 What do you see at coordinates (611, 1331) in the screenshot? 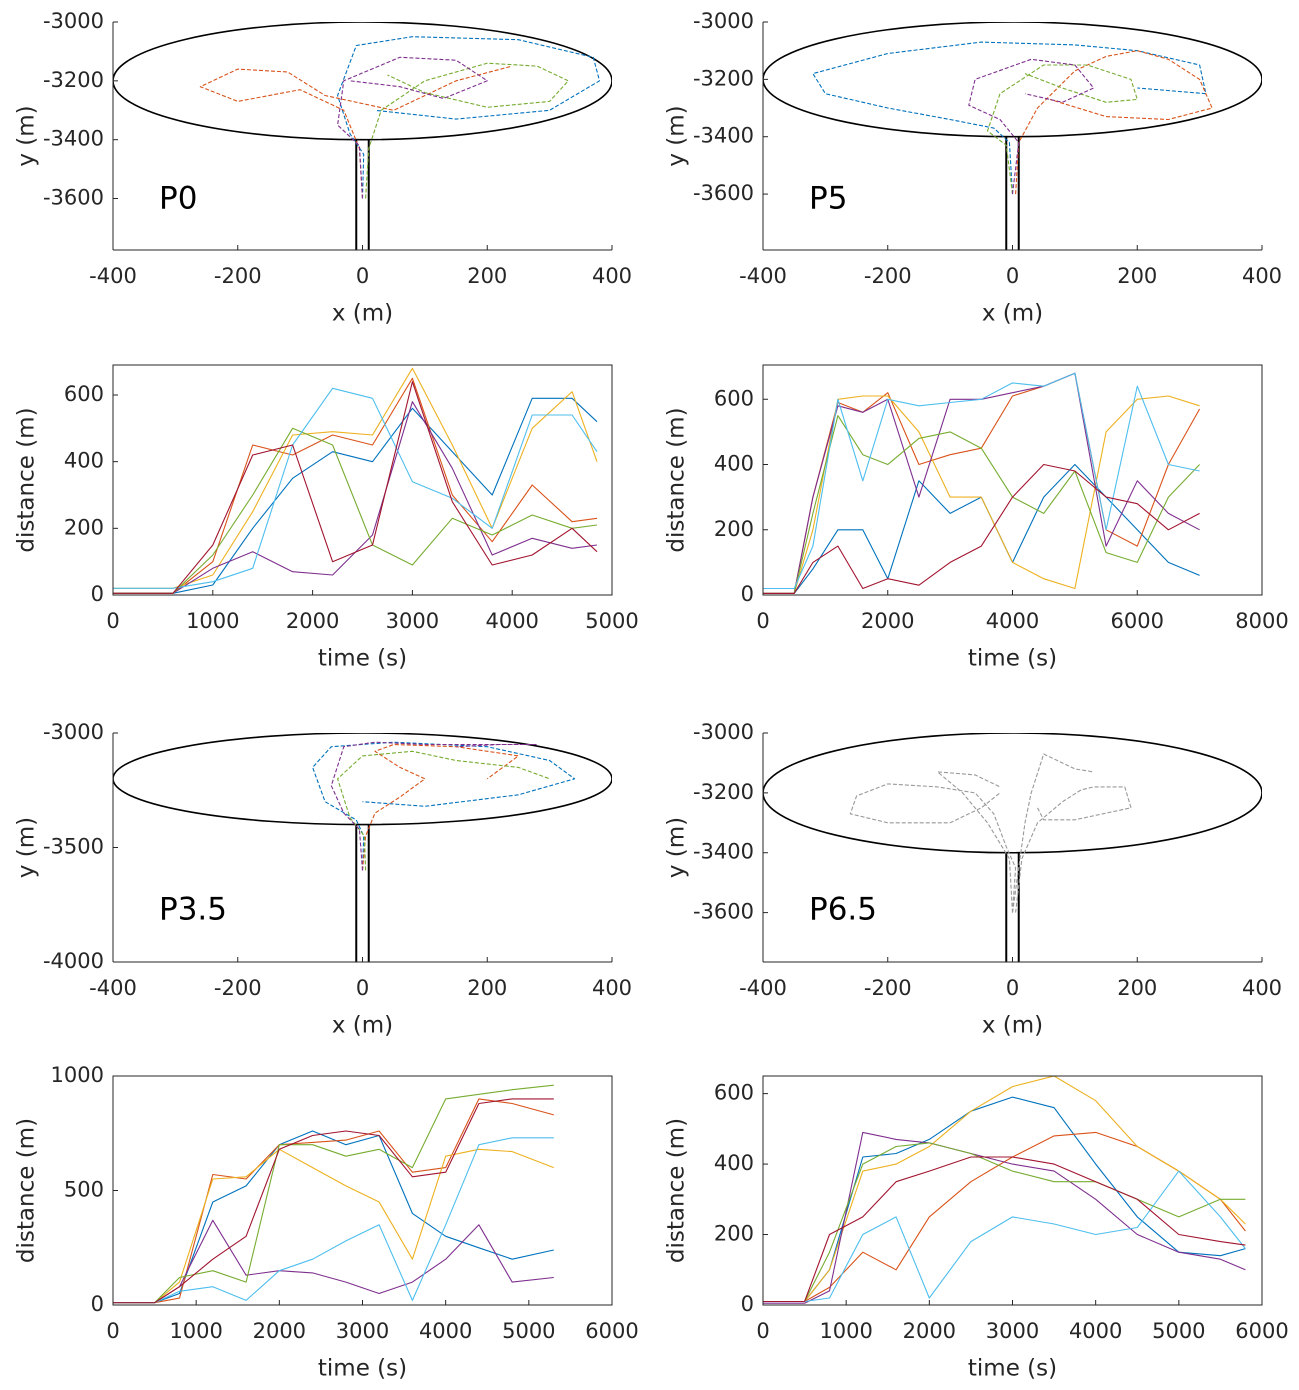
I see `x-tick-label: 6000` at bounding box center [611, 1331].